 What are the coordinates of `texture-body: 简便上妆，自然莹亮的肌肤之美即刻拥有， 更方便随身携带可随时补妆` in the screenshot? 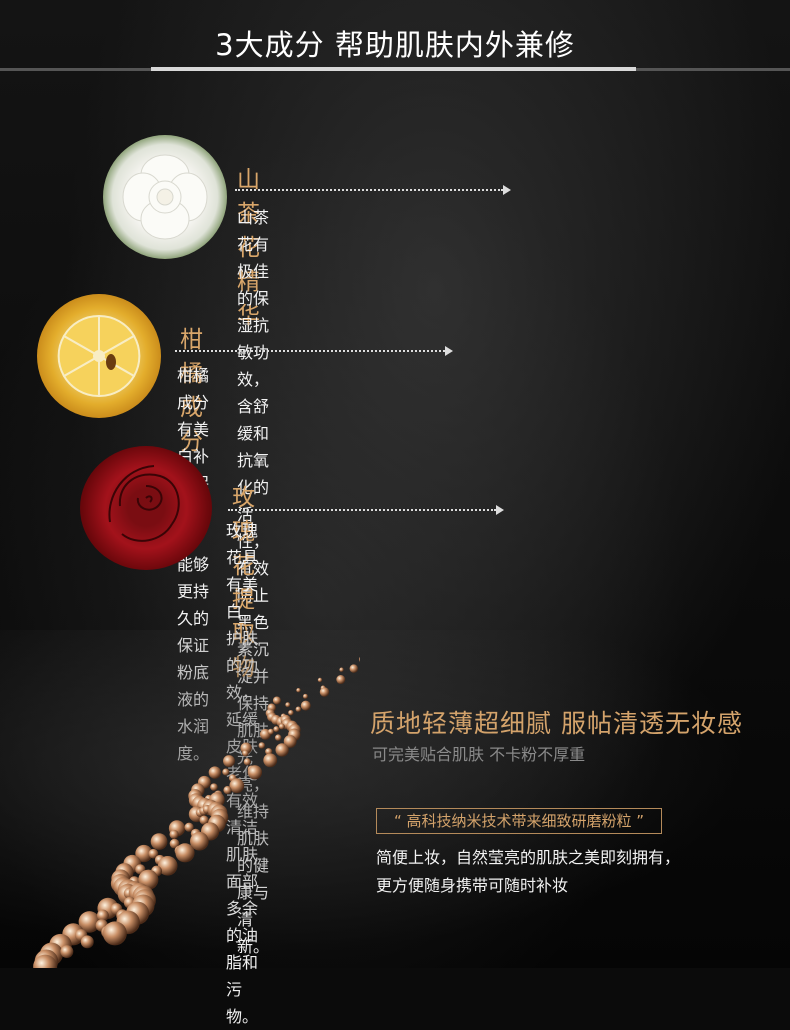 It's located at (528, 872).